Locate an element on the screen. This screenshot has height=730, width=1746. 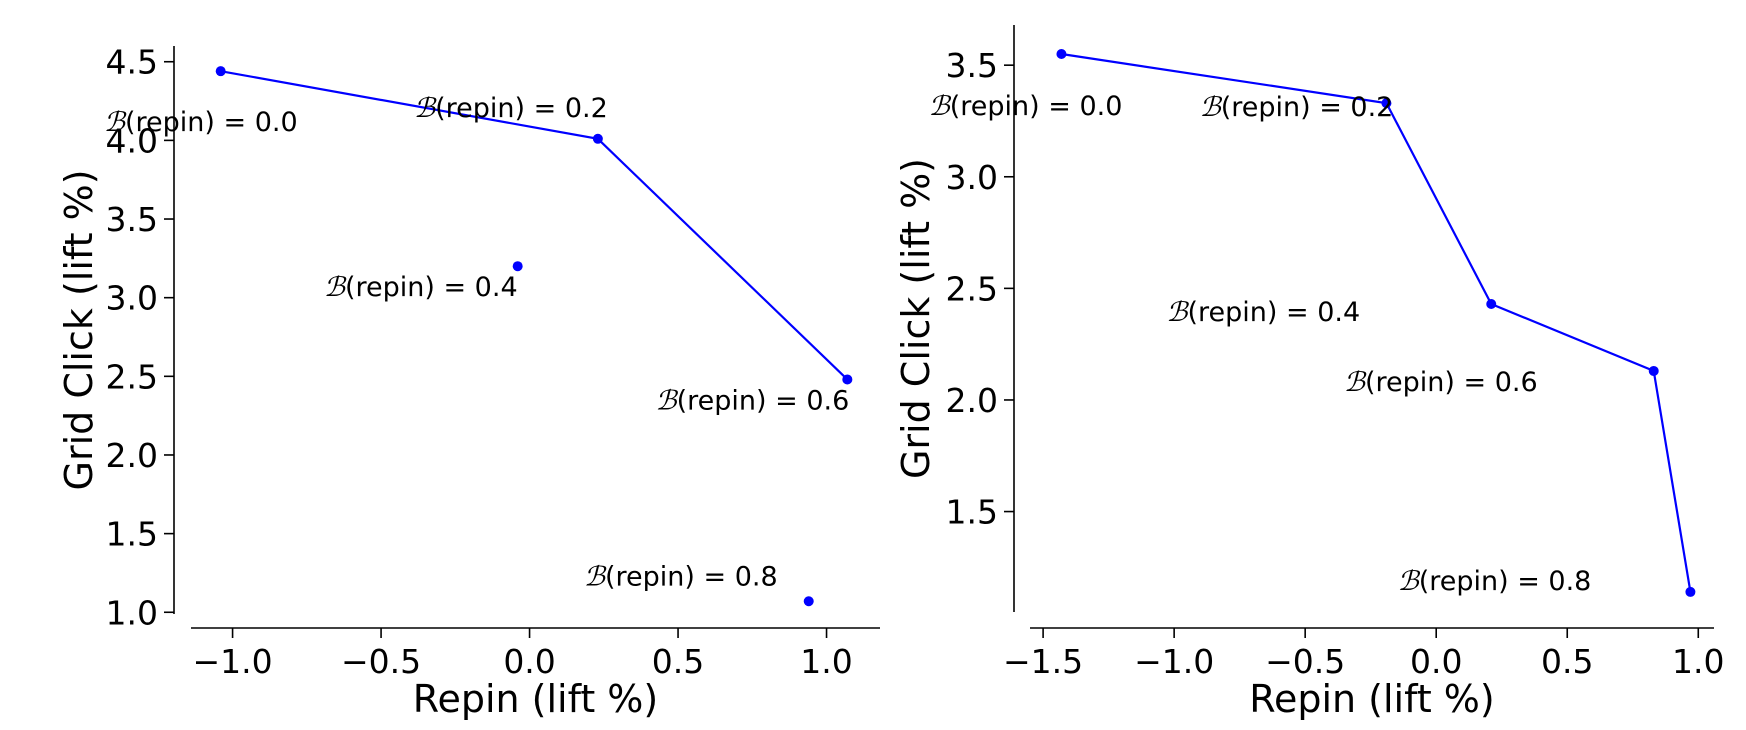
y-tick-label: 4.0 is located at coordinates (132, 140).